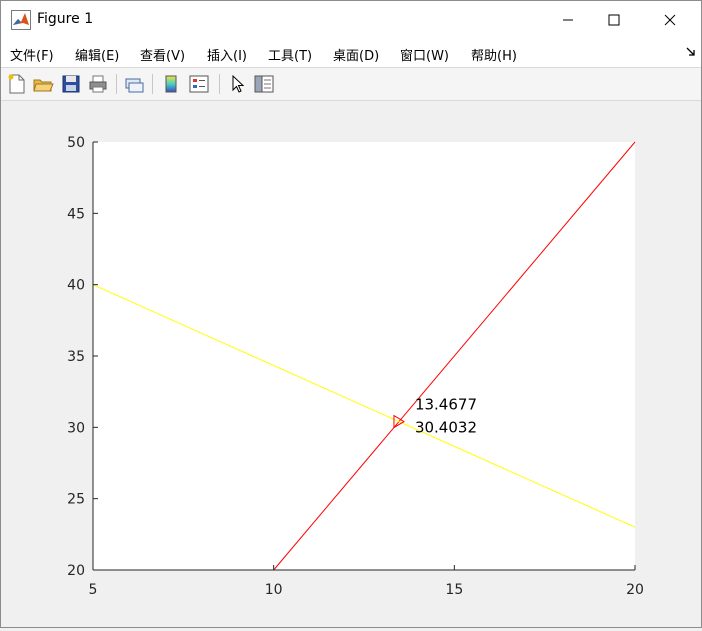 This screenshot has height=631, width=702. What do you see at coordinates (43, 84) in the screenshot?
I see `open-file-icon` at bounding box center [43, 84].